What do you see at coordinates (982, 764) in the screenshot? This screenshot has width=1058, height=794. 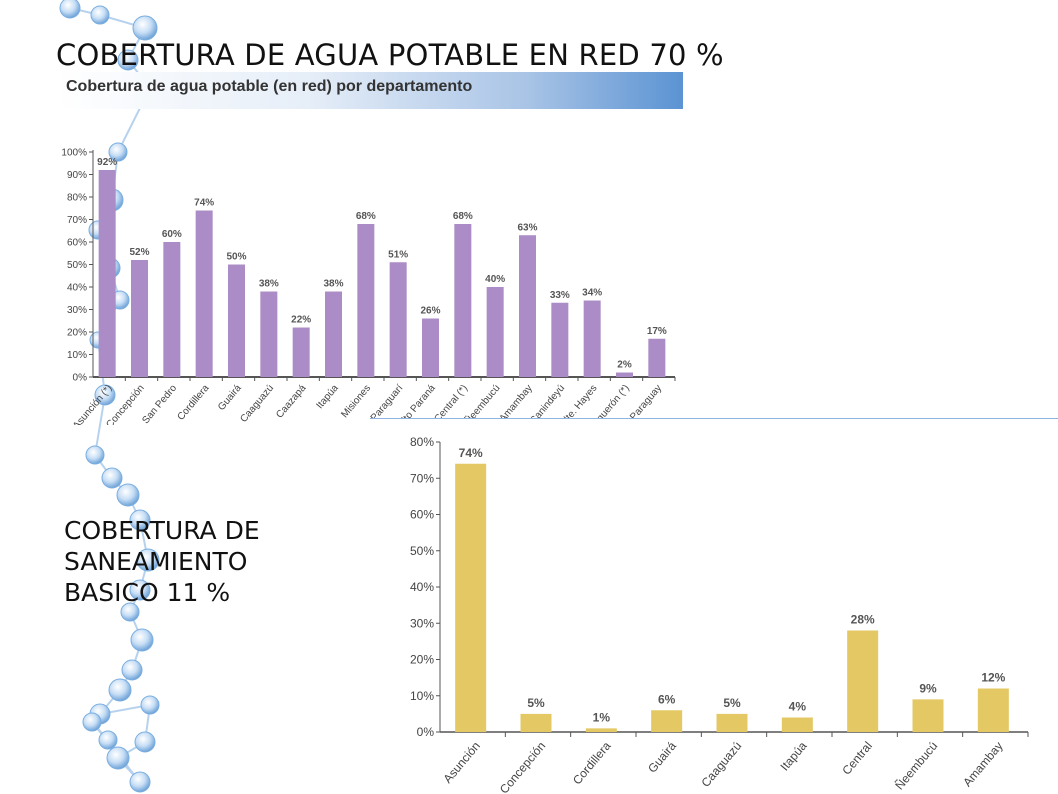 I see `x-tick-label: Amambay` at bounding box center [982, 764].